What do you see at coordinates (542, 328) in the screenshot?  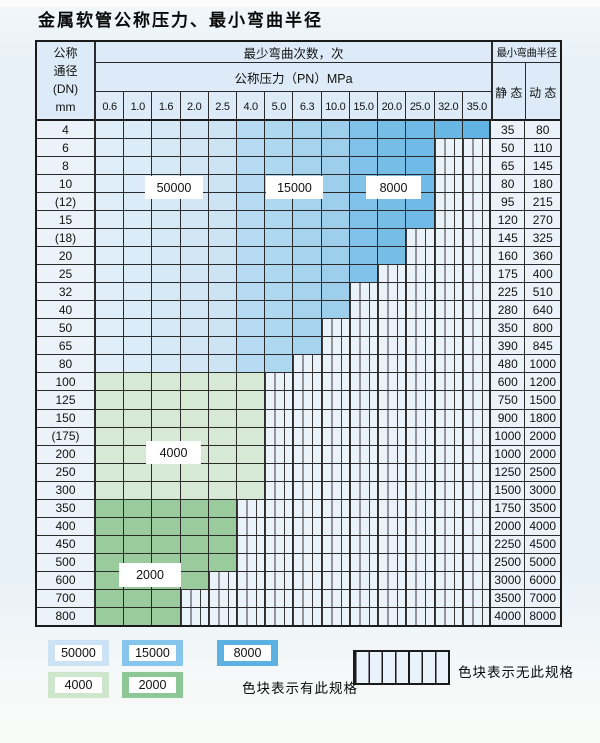 I see `dynamic-radius-cell: 800` at bounding box center [542, 328].